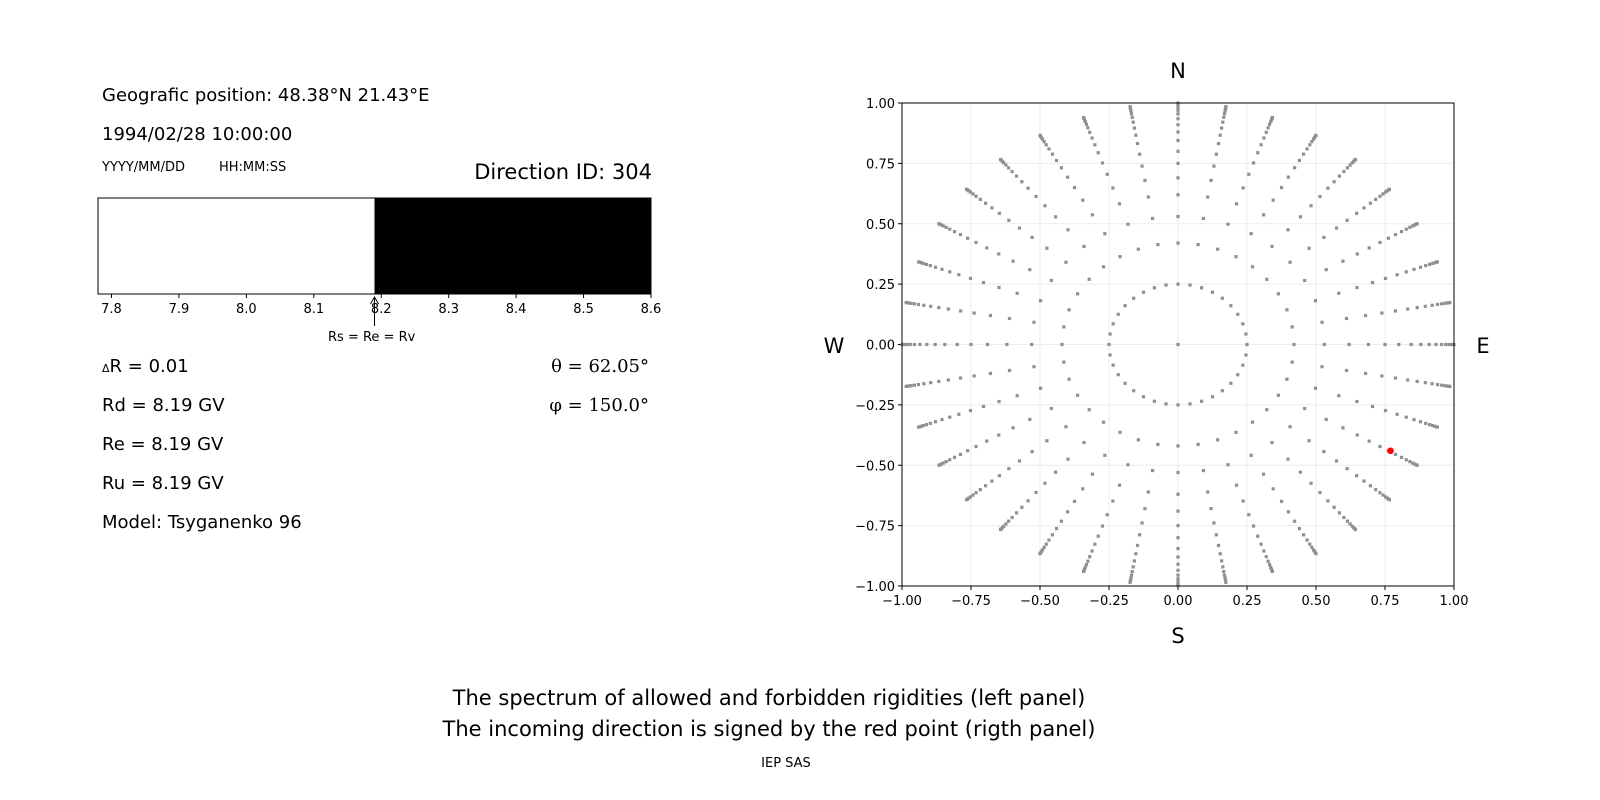  I want to click on phi-value: φ = 150.0°, so click(599, 405).